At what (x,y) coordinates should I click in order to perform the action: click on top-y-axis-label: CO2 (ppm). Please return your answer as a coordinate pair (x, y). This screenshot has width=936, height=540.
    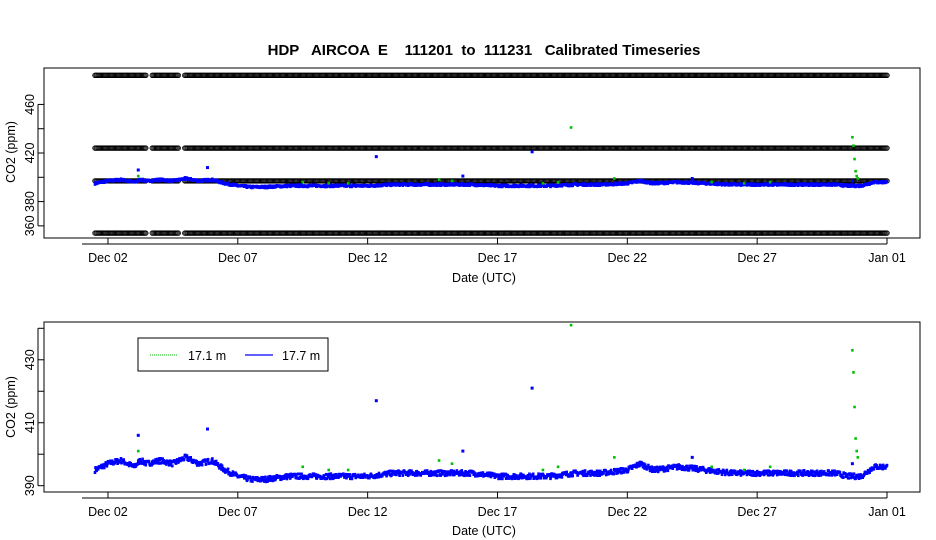
    Looking at the image, I should click on (11, 152).